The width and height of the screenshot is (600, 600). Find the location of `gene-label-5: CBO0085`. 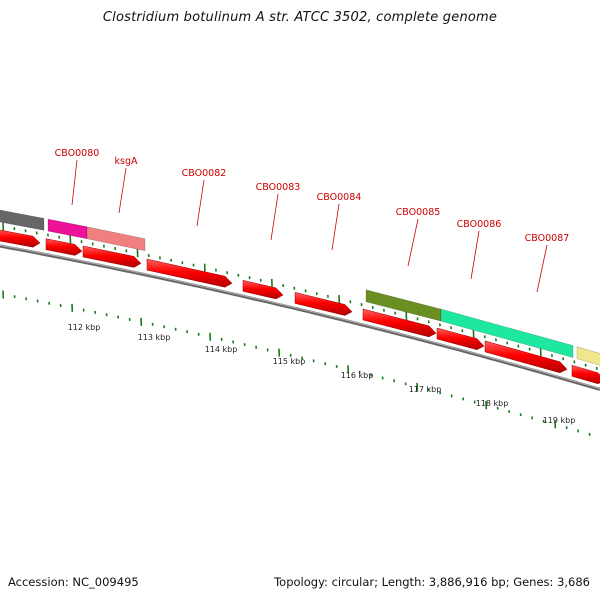

gene-label-5: CBO0085 is located at coordinates (418, 212).